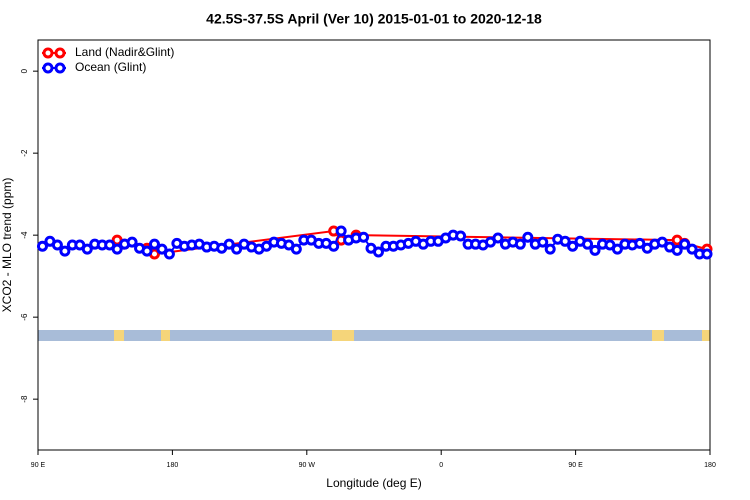  What do you see at coordinates (307, 465) in the screenshot?
I see `x-tick-label: 90 W` at bounding box center [307, 465].